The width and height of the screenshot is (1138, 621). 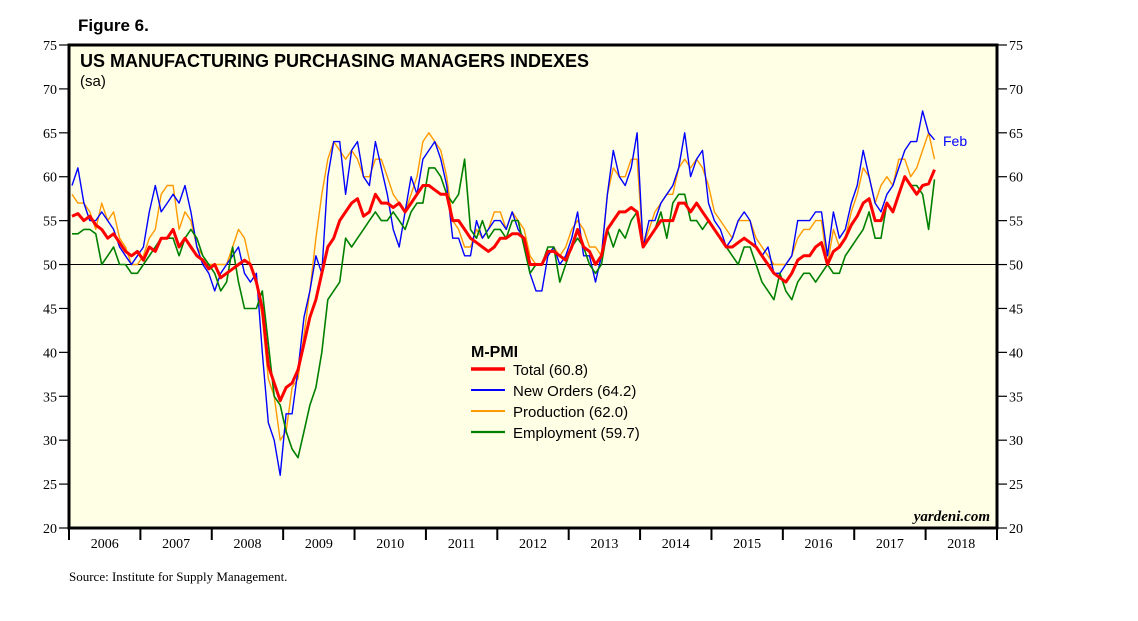 What do you see at coordinates (1016, 178) in the screenshot?
I see `y-tick-label-right: 60` at bounding box center [1016, 178].